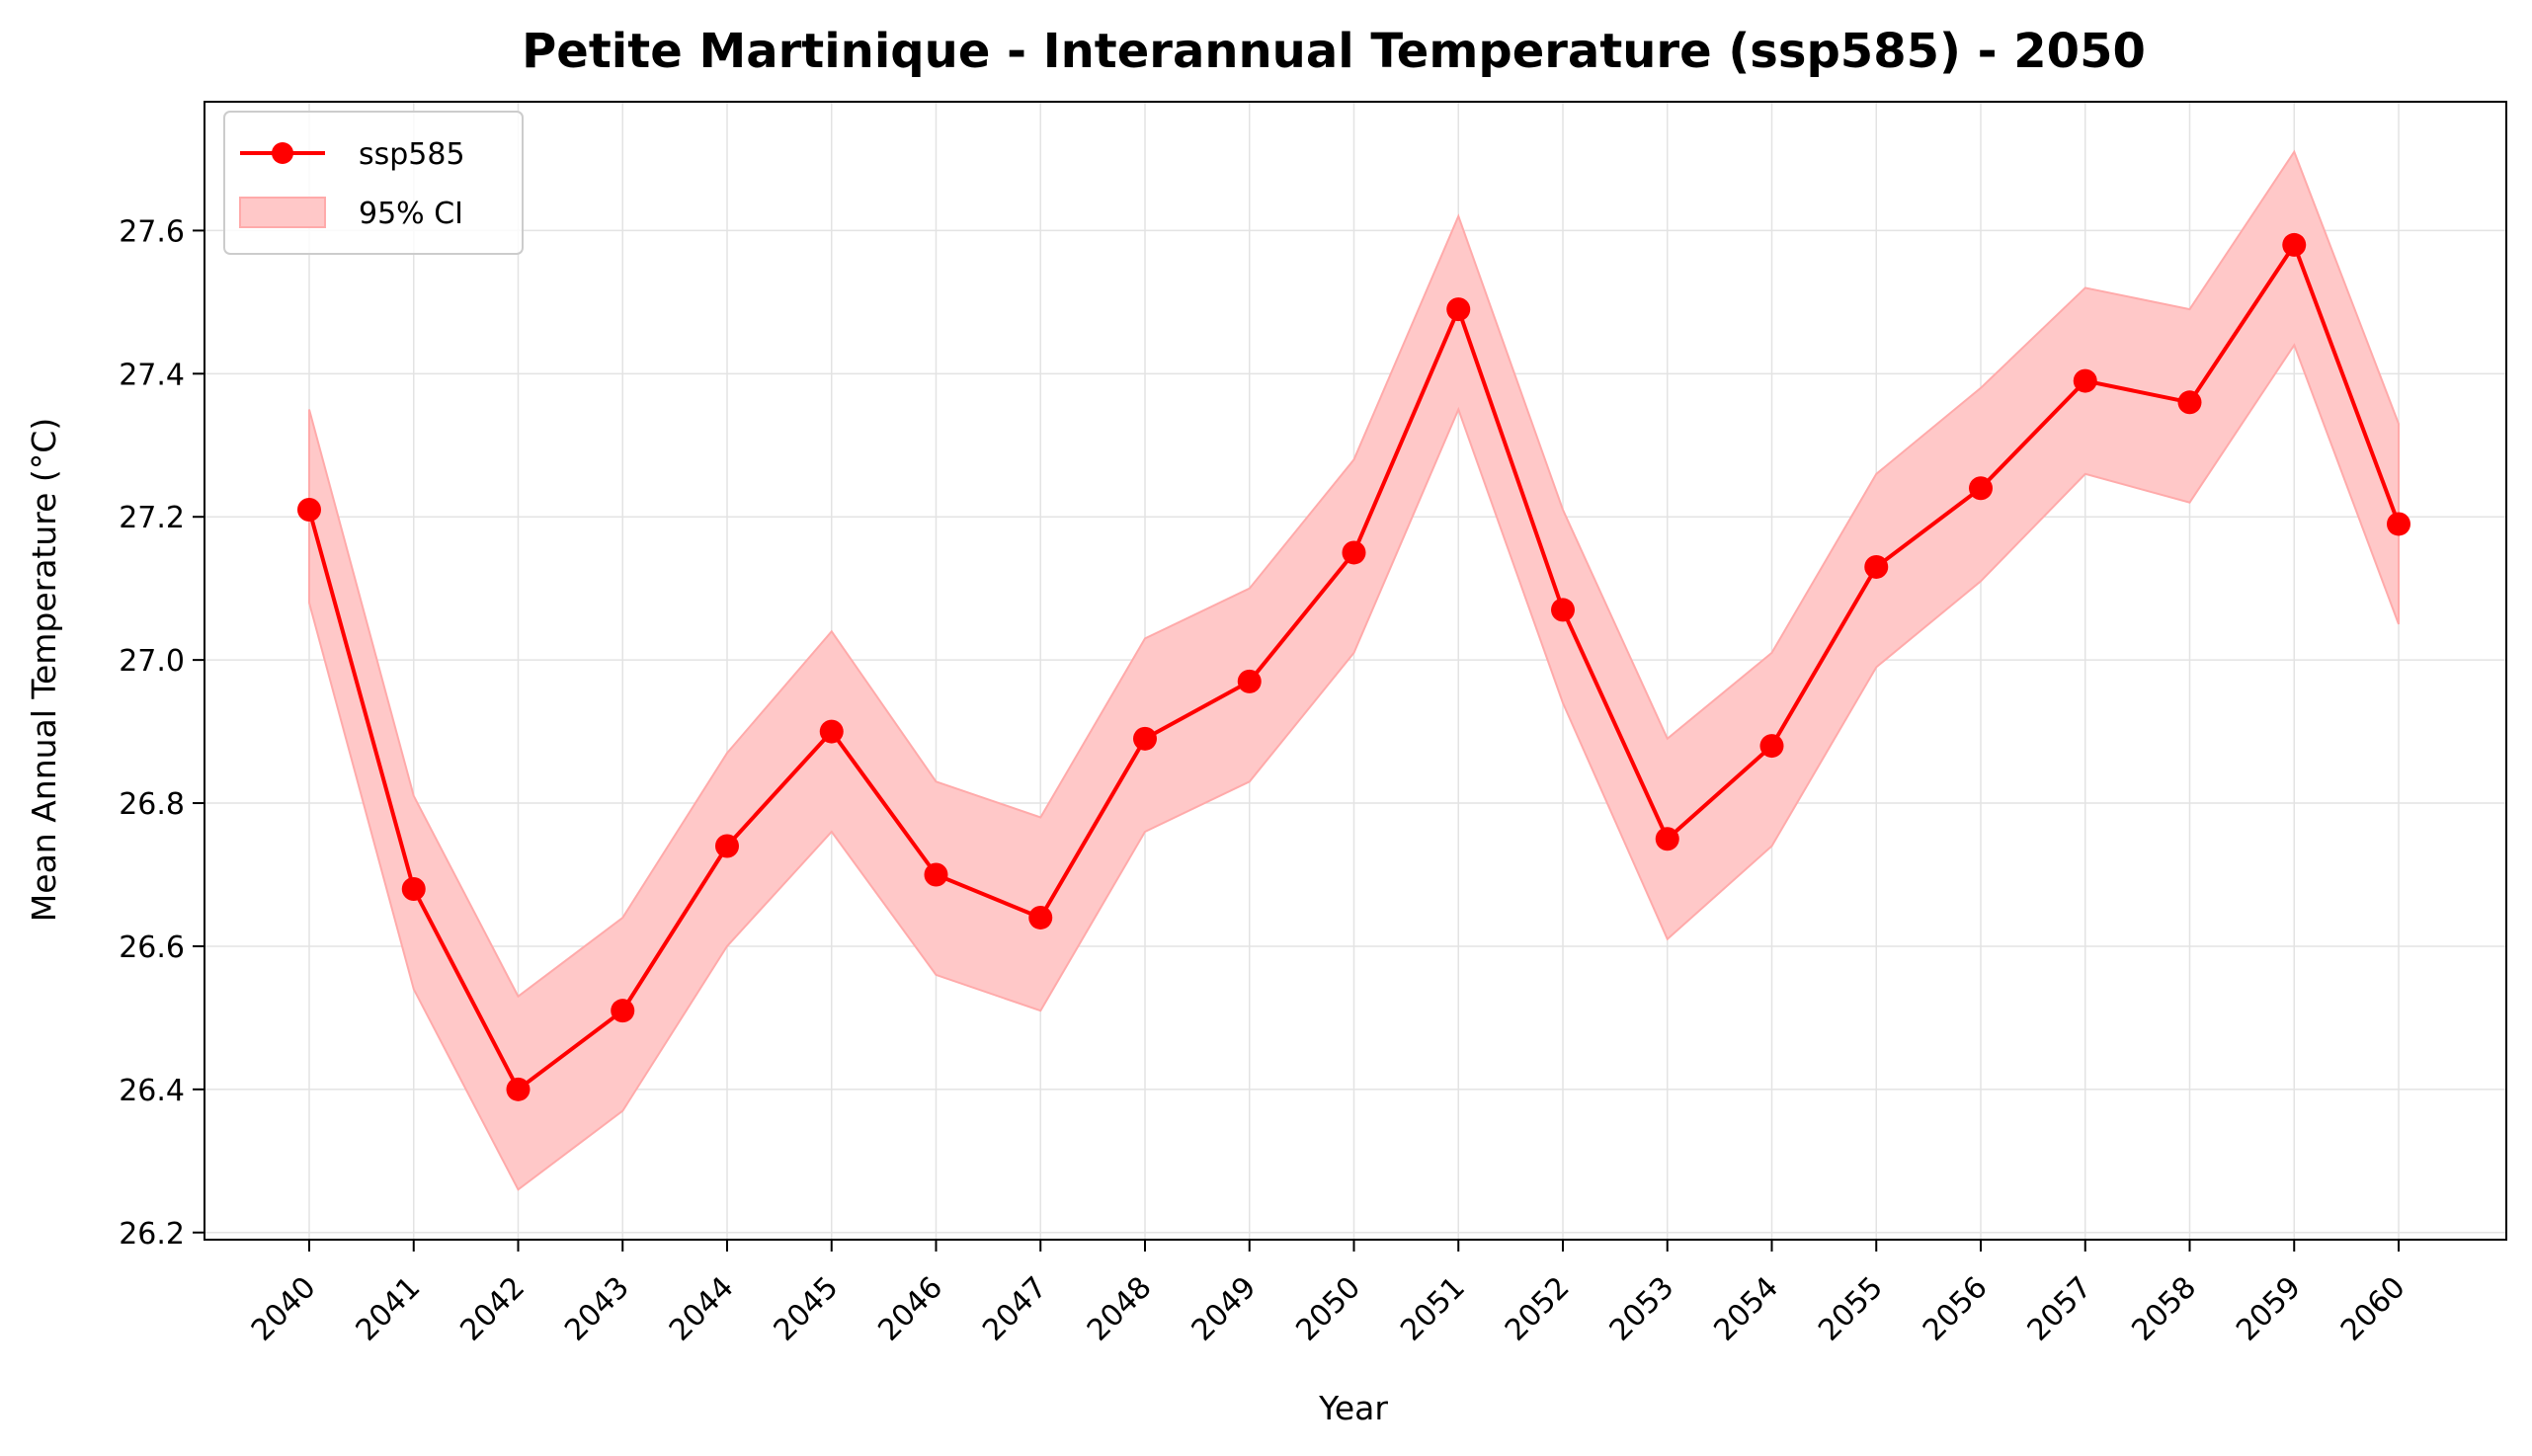 This screenshot has width=2532, height=1456. I want to click on y-tick-label: 27.6, so click(152, 231).